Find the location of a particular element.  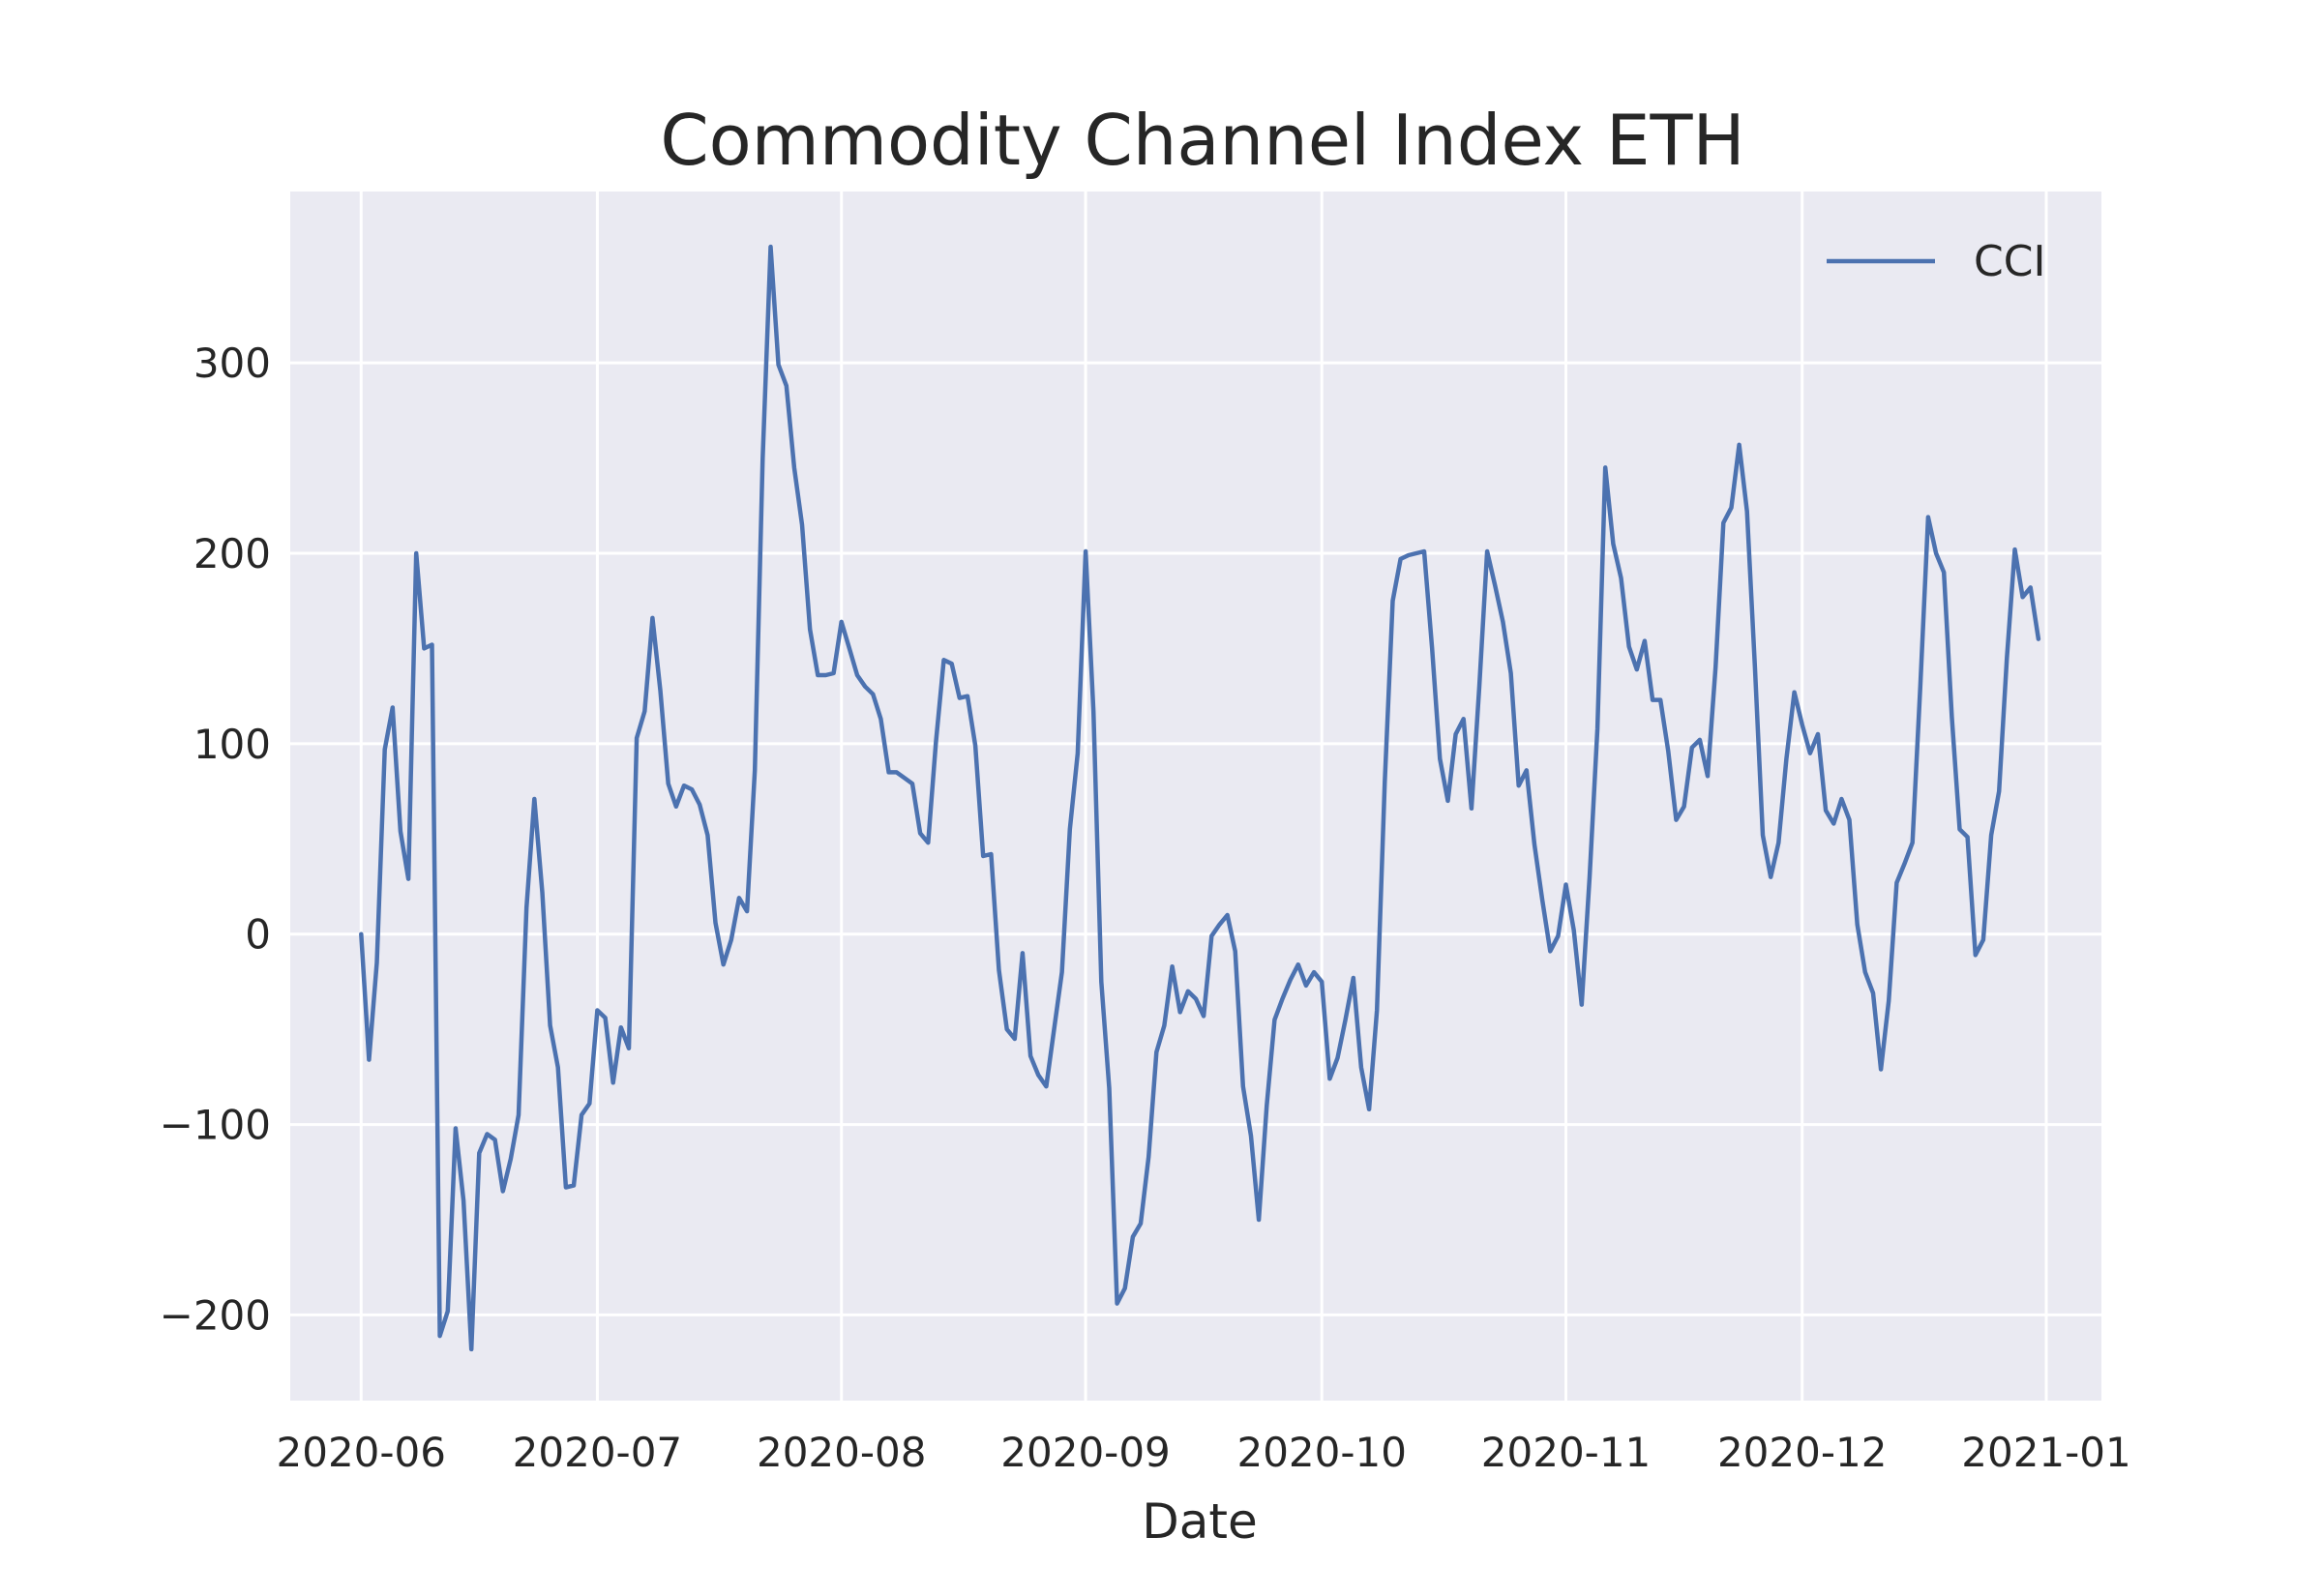

y-tick-label: 100 is located at coordinates (232, 744).